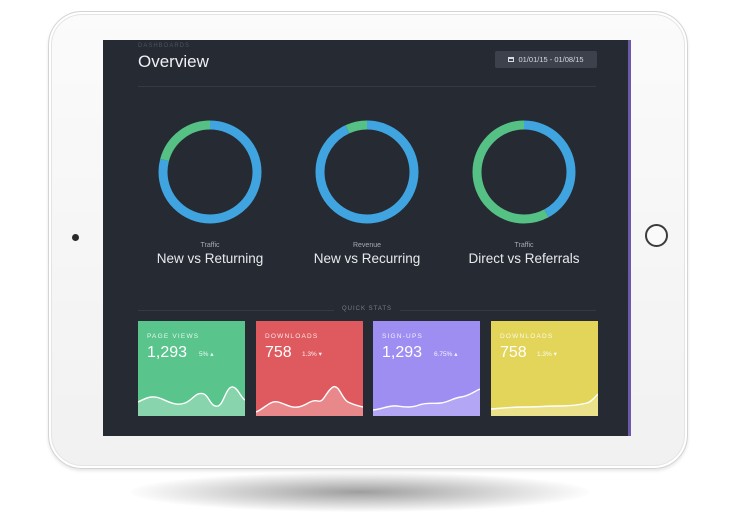 Image resolution: width=738 pixels, height=524 pixels. I want to click on traffic-direct-vs-referrals-chart: Traffic Direct vs Referrals, so click(524, 191).